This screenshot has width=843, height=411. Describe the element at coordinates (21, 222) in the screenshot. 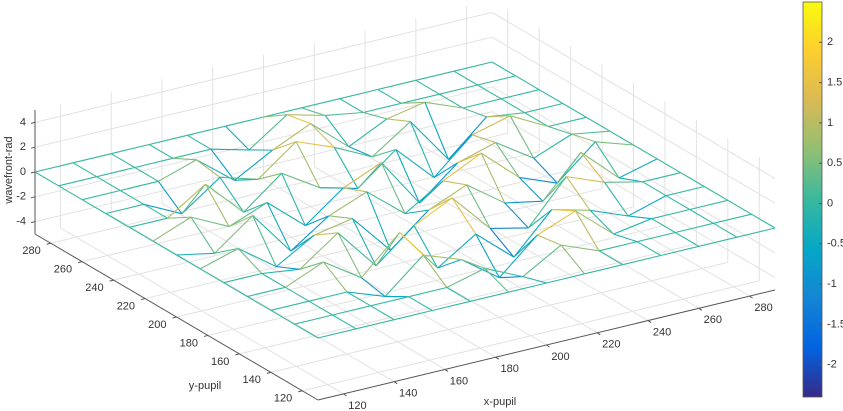

I see `z-tick-label: -4` at that location.